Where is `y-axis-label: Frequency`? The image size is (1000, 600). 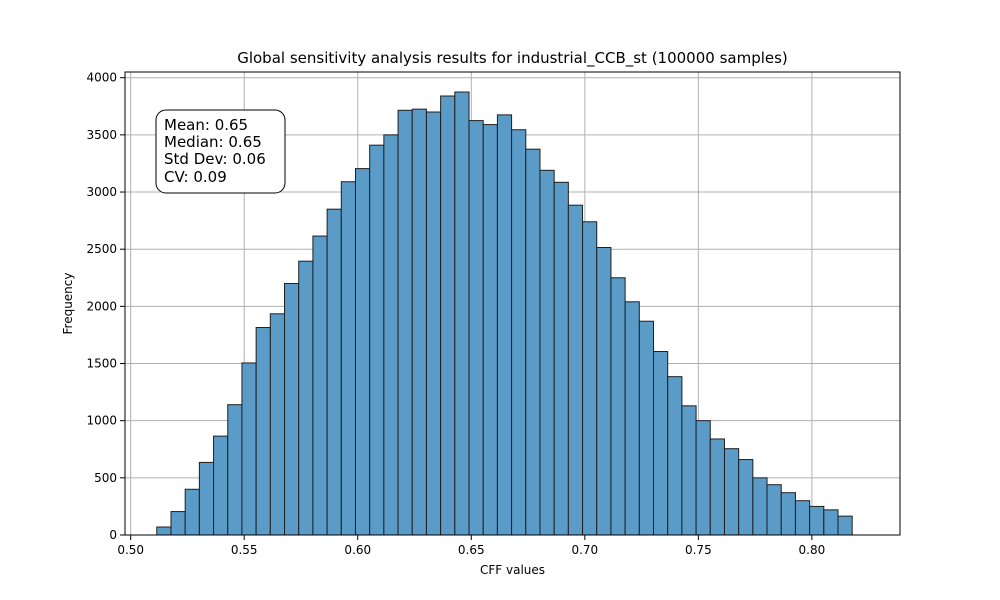 y-axis-label: Frequency is located at coordinates (68, 304).